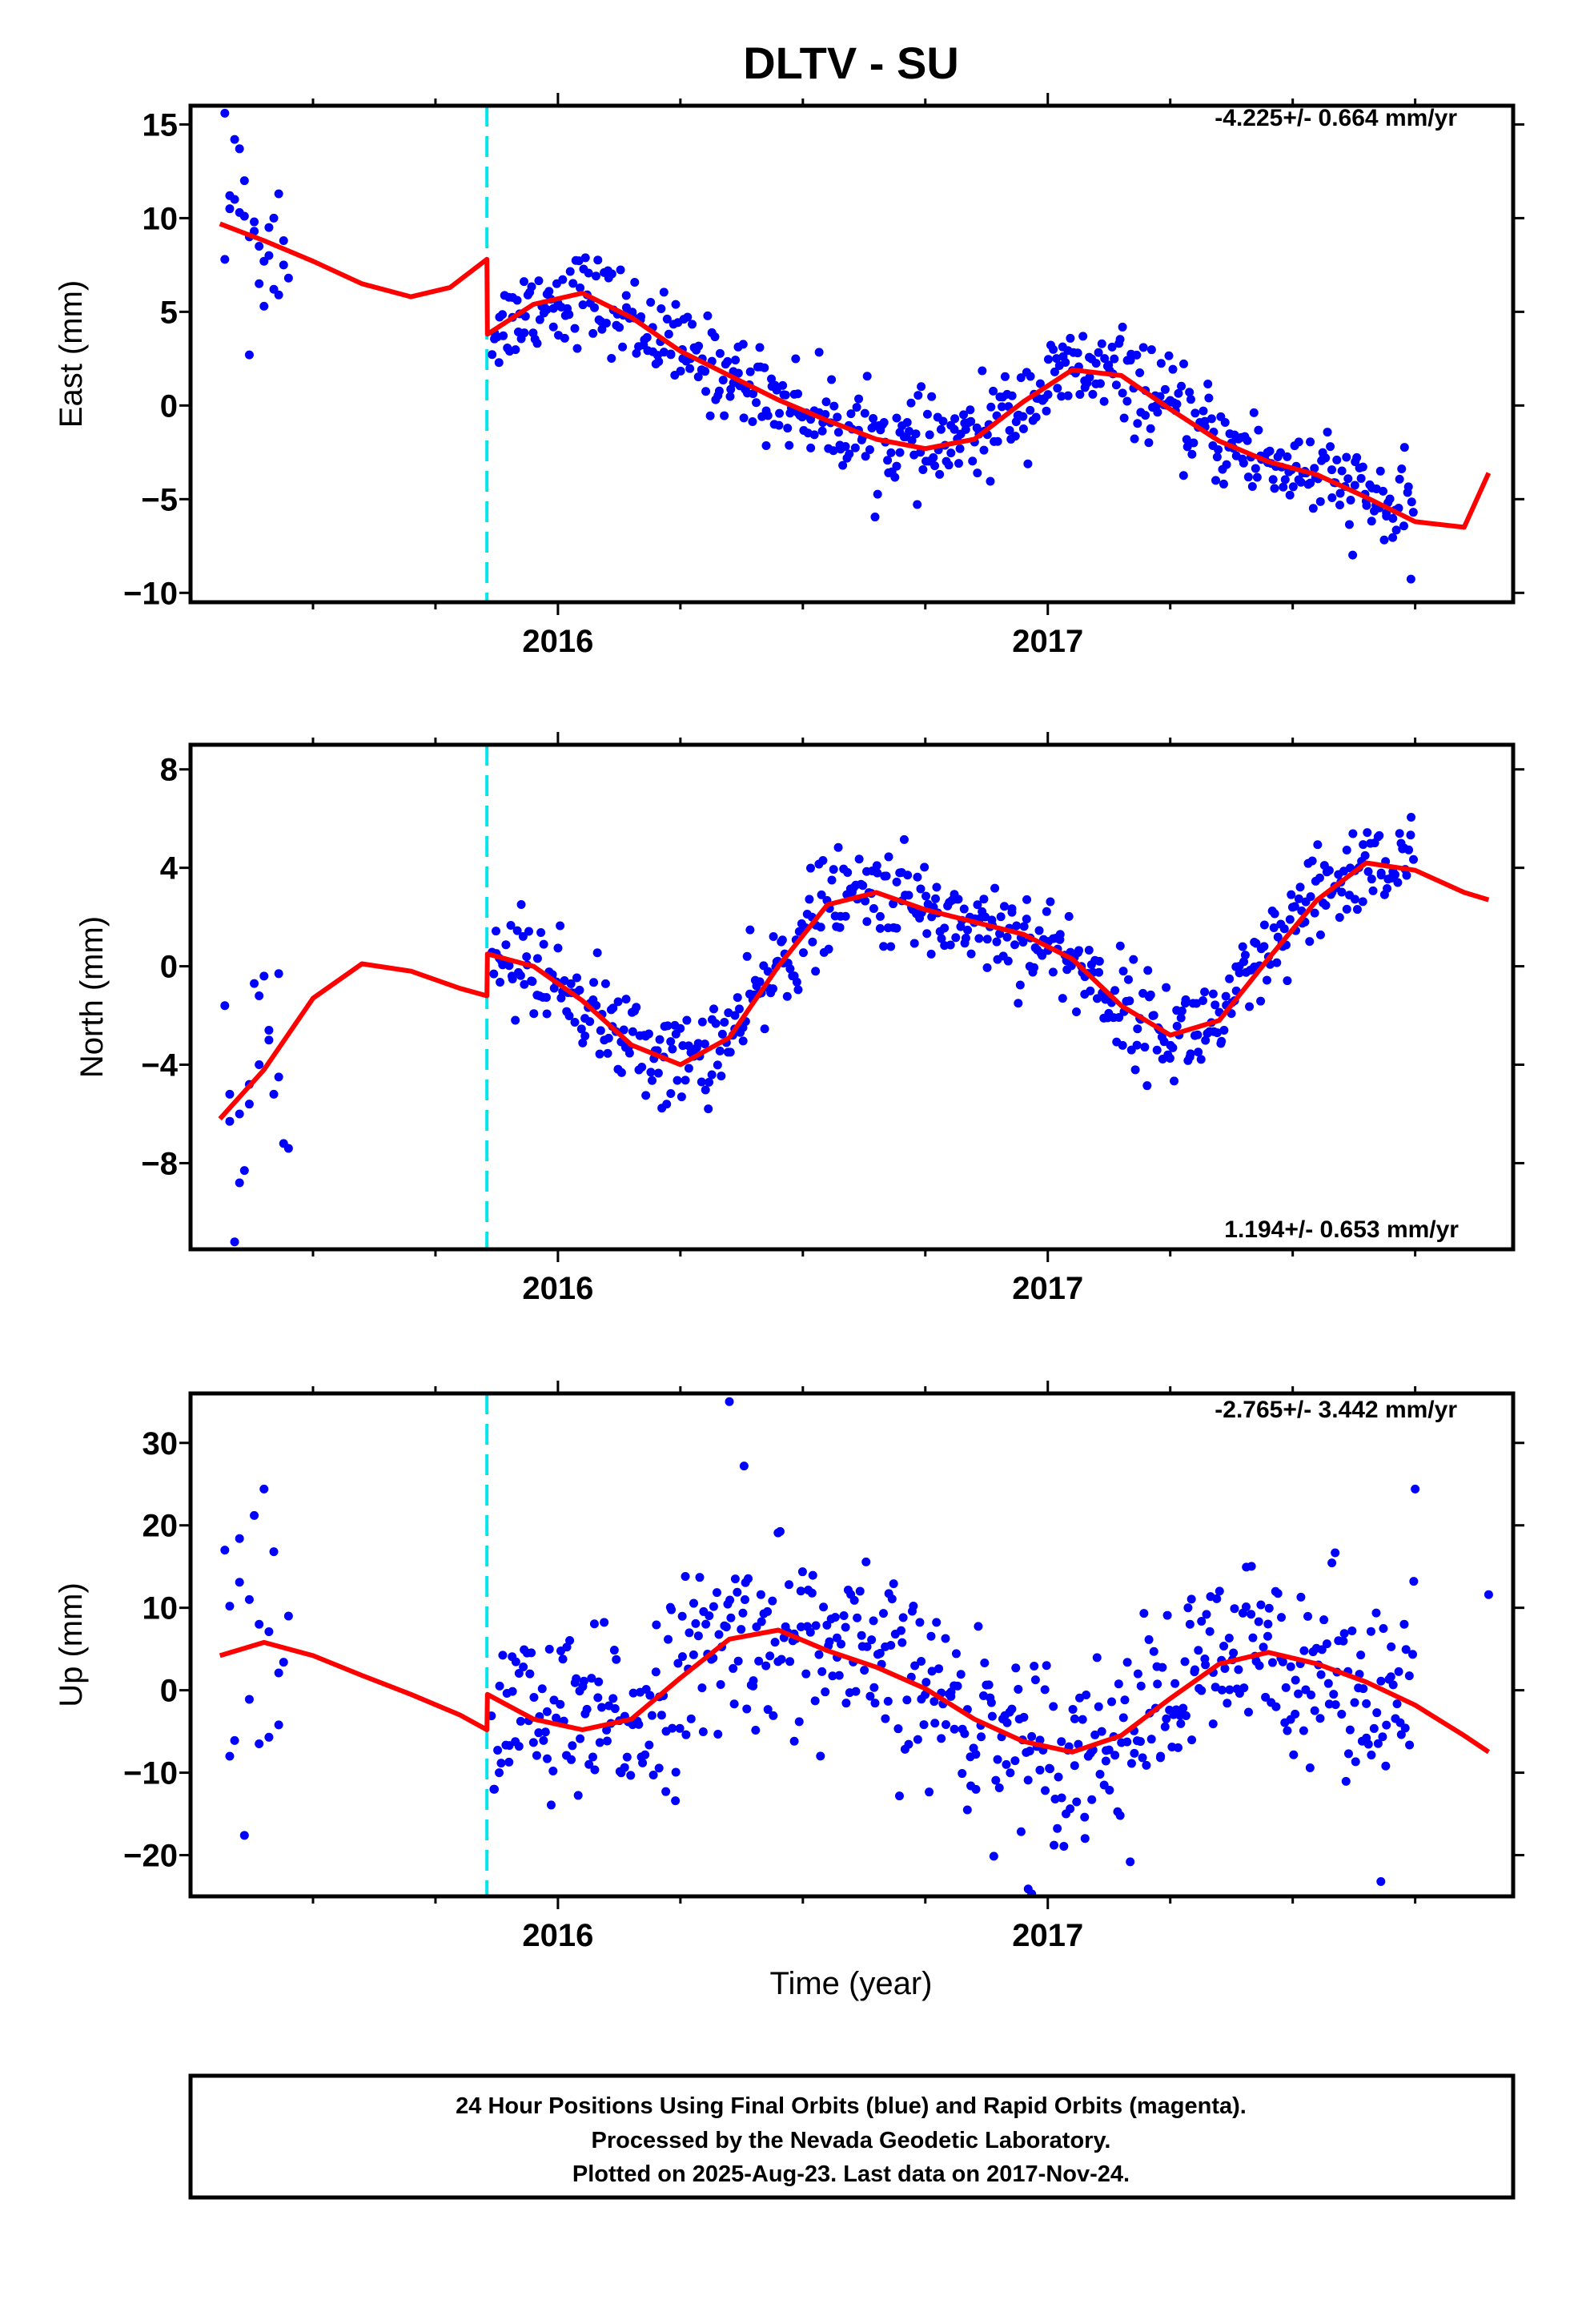 This screenshot has width=1582, height=2324. What do you see at coordinates (71, 354) in the screenshot?
I see `east-y-axis-label: East (mm)` at bounding box center [71, 354].